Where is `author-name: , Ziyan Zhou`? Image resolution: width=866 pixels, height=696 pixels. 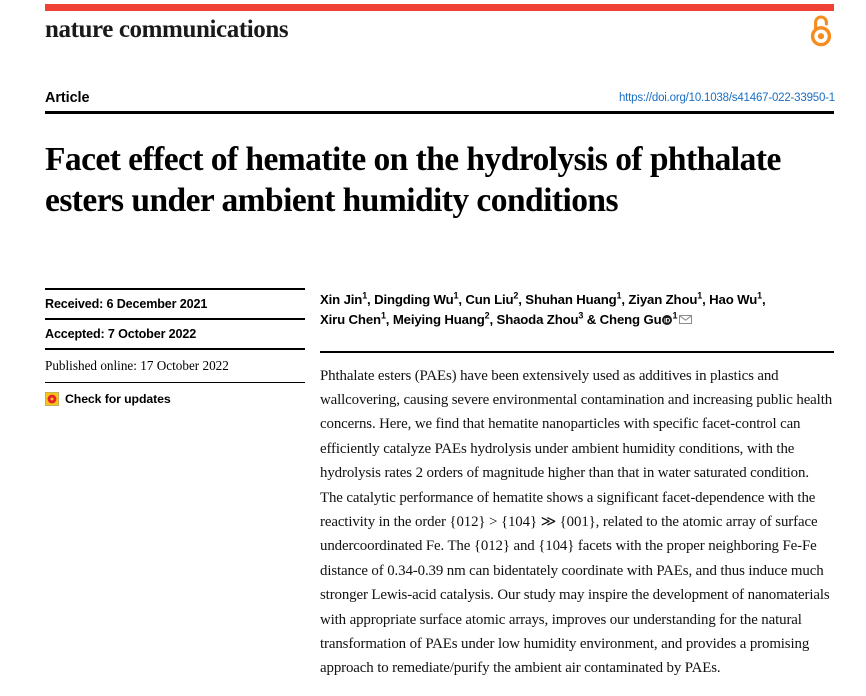 author-name: , Ziyan Zhou is located at coordinates (659, 299).